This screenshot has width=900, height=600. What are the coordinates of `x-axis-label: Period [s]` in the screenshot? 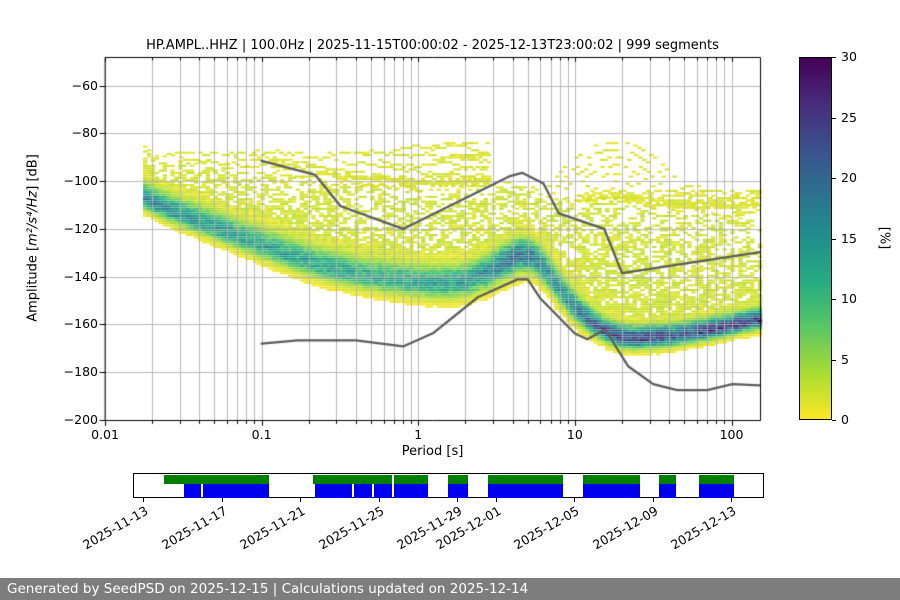 It's located at (432, 451).